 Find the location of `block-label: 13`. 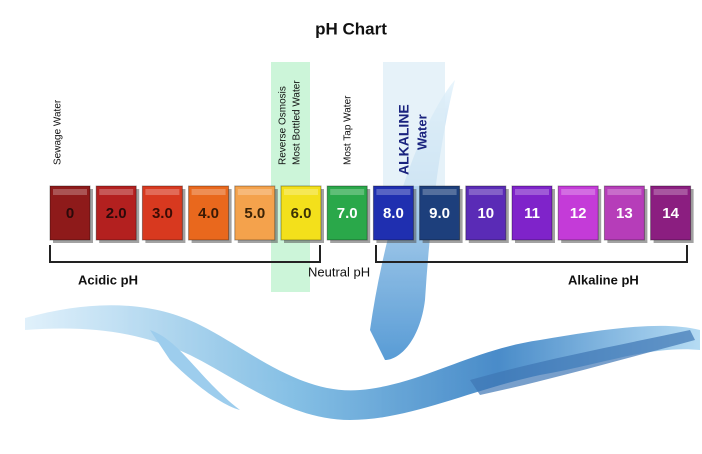

block-label: 13 is located at coordinates (624, 213).